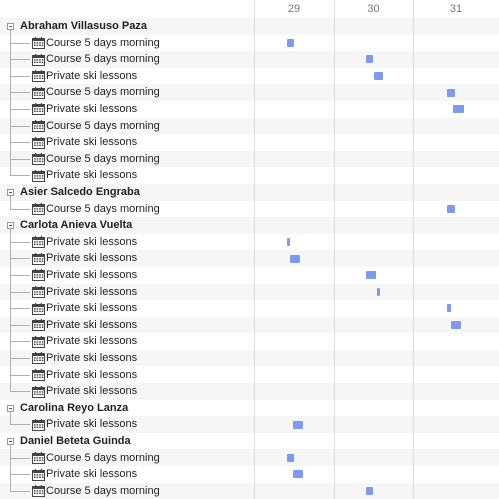 Image resolution: width=499 pixels, height=499 pixels. Describe the element at coordinates (456, 9) in the screenshot. I see `day-header-31: 31` at that location.